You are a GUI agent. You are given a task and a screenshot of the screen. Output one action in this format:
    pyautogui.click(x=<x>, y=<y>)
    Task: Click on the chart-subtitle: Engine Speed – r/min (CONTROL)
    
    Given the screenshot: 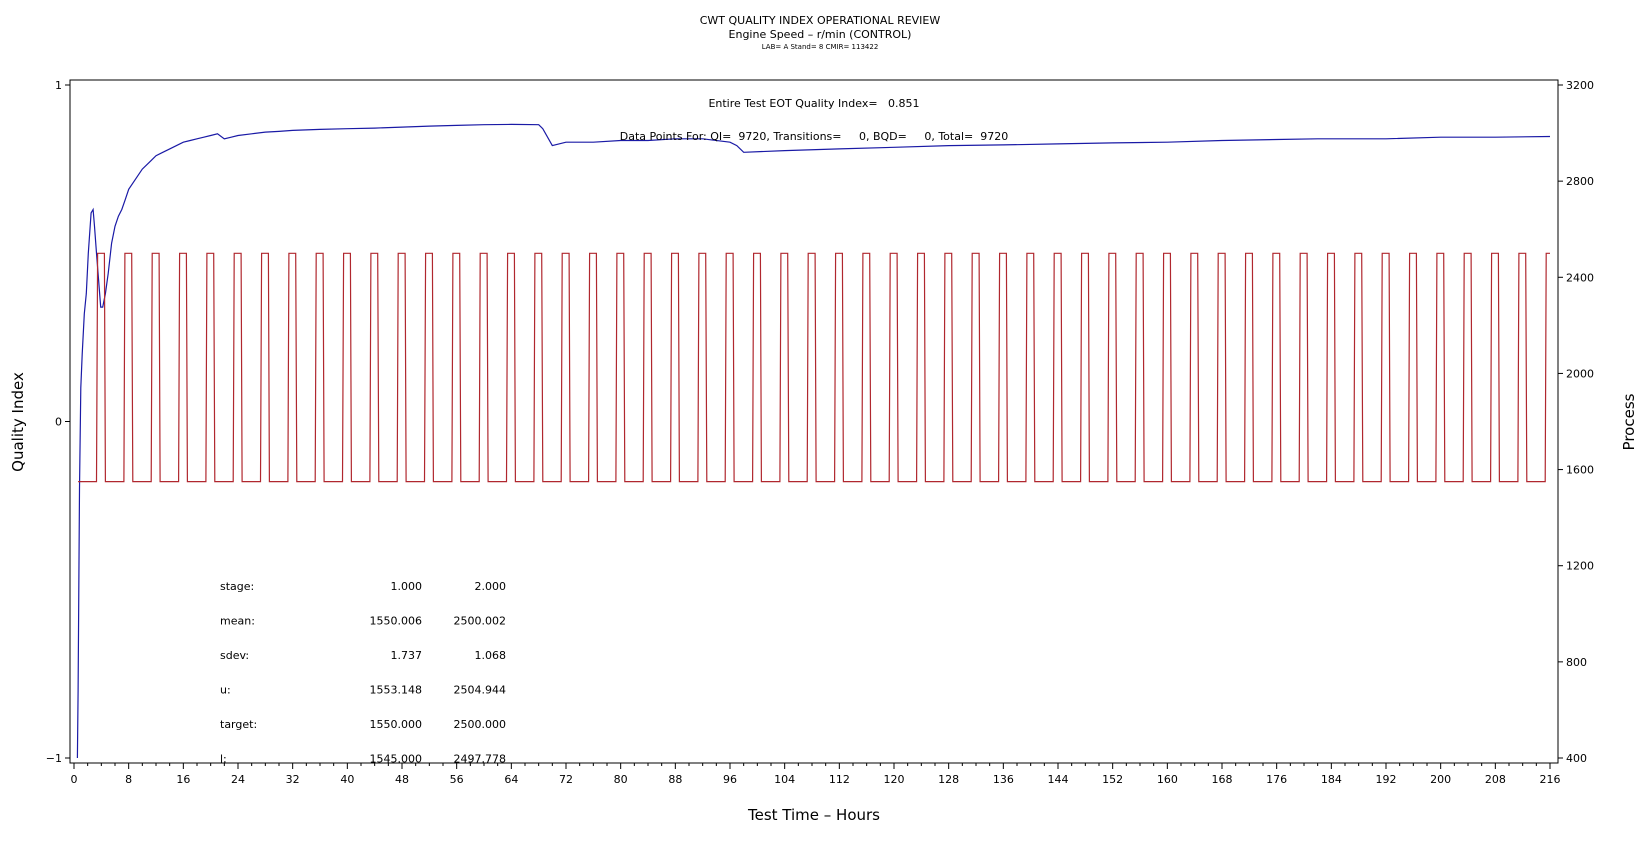 What is the action you would take?
    pyautogui.click(x=820, y=34)
    